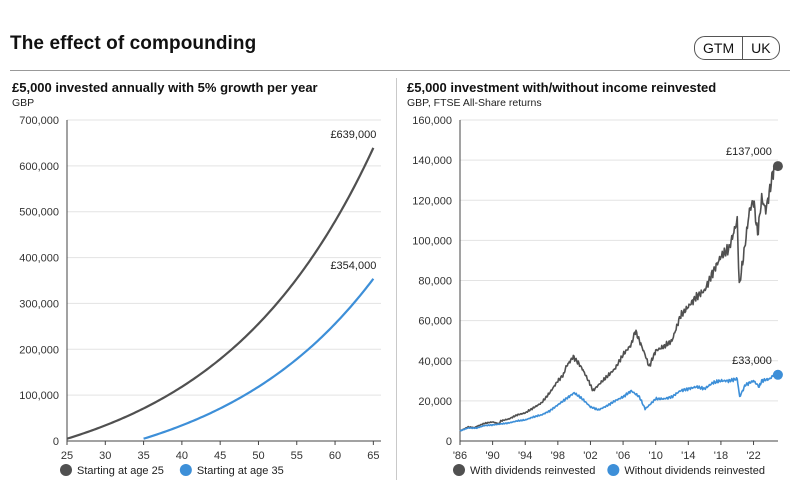 Image resolution: width=800 pixels, height=500 pixels. What do you see at coordinates (492, 456) in the screenshot?
I see `right-x-tick-label: '90` at bounding box center [492, 456].